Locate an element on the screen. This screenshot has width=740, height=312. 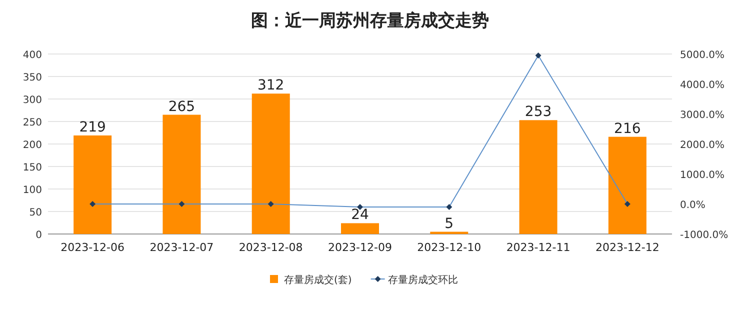
data-label: 219 is located at coordinates (92, 127).